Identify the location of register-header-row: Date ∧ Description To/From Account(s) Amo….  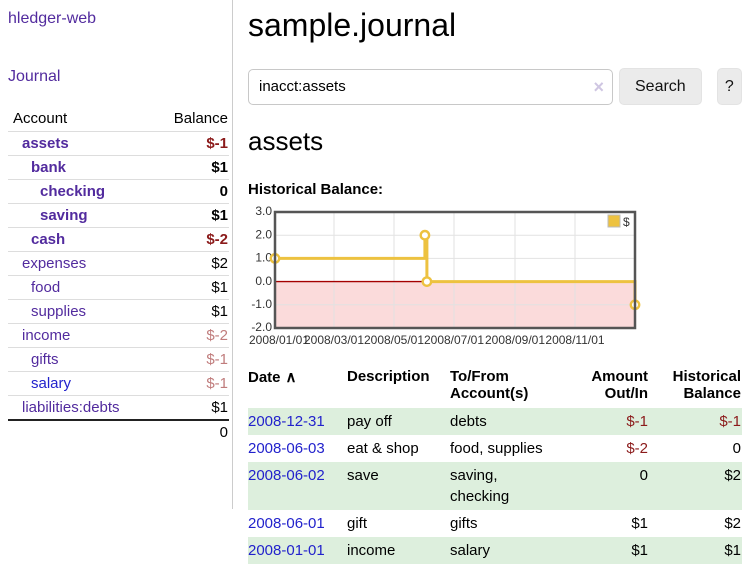
(495, 387).